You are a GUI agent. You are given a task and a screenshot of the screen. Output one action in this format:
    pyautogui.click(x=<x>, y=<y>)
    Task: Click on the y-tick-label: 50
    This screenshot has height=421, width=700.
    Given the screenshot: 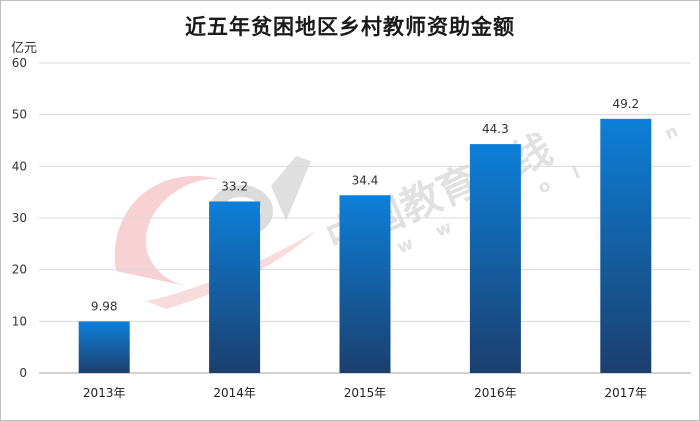 What is the action you would take?
    pyautogui.click(x=19, y=115)
    